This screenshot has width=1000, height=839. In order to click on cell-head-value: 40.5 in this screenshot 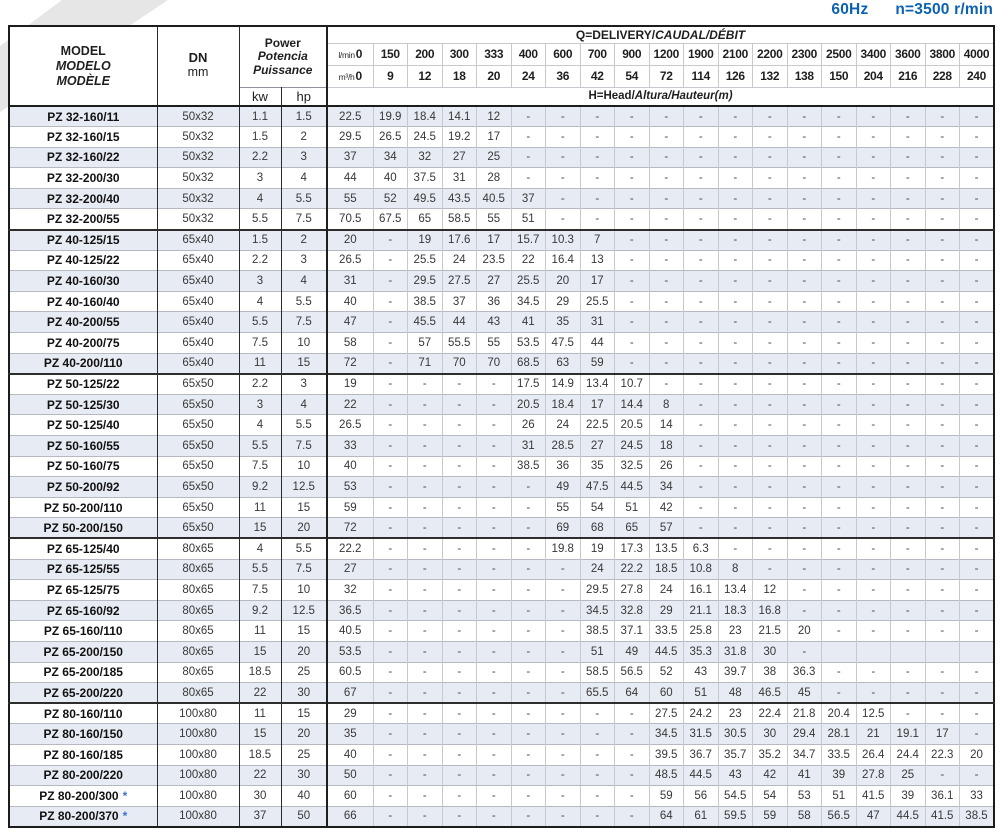, I will do `click(350, 631)`.